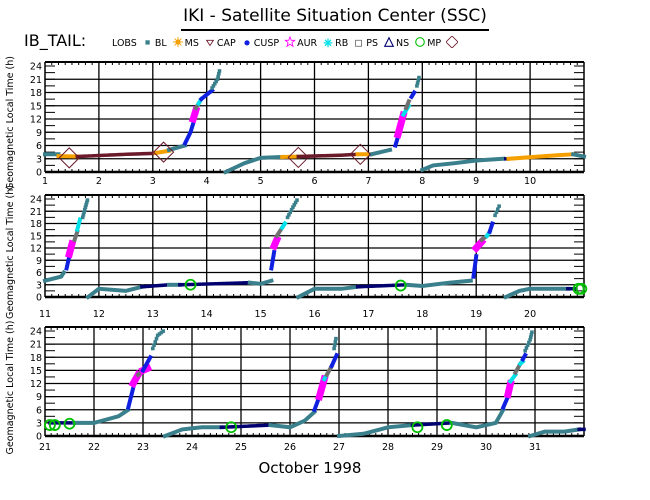 This screenshot has height=500, width=650. I want to click on y-tick-label: 21, so click(36, 212).